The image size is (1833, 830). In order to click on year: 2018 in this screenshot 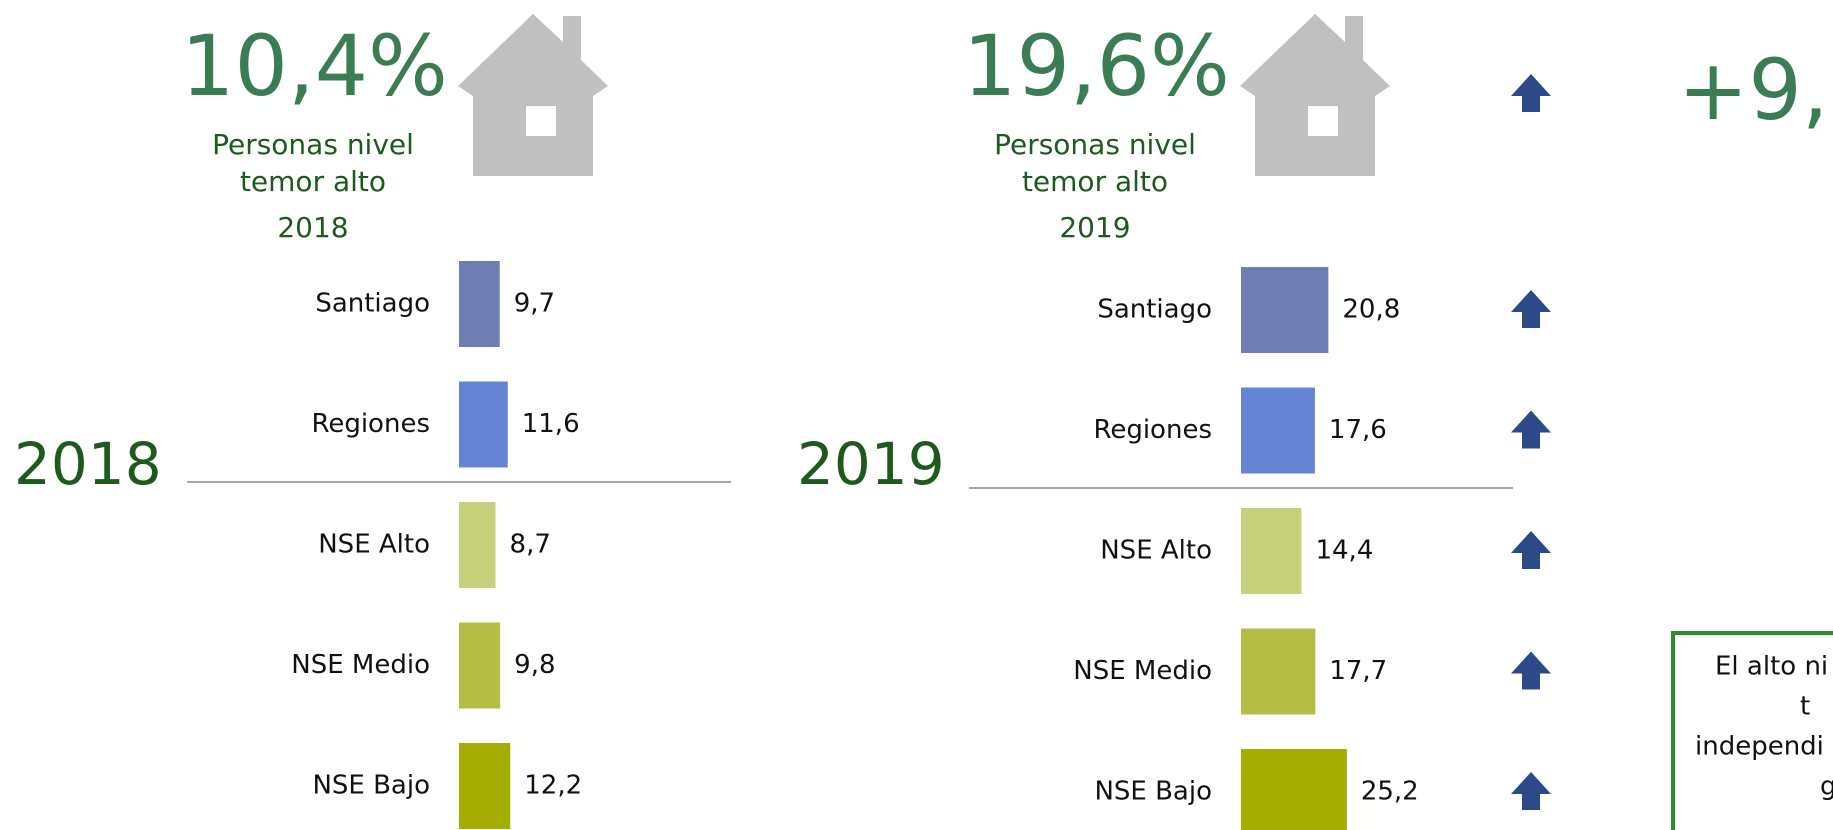, I will do `click(312, 227)`.